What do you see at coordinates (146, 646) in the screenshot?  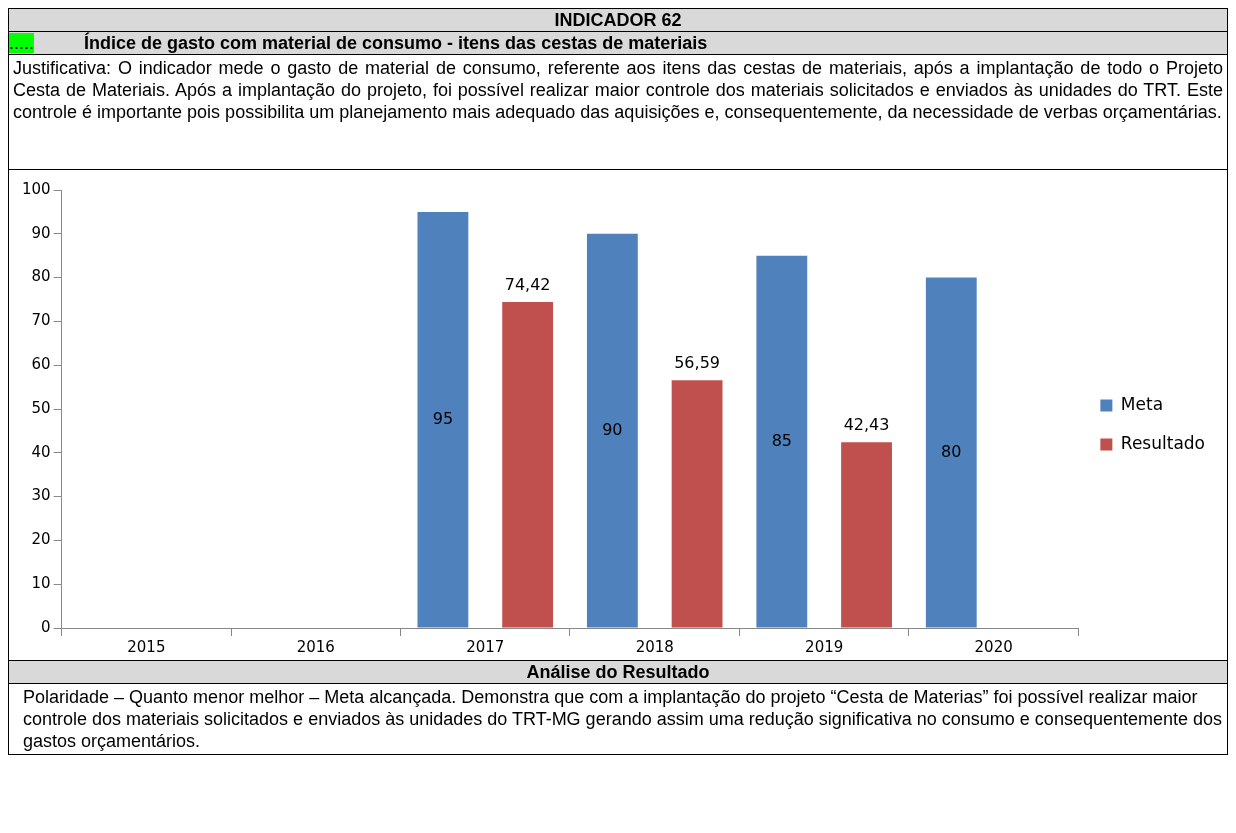 I see `x-tick-label: 2015` at bounding box center [146, 646].